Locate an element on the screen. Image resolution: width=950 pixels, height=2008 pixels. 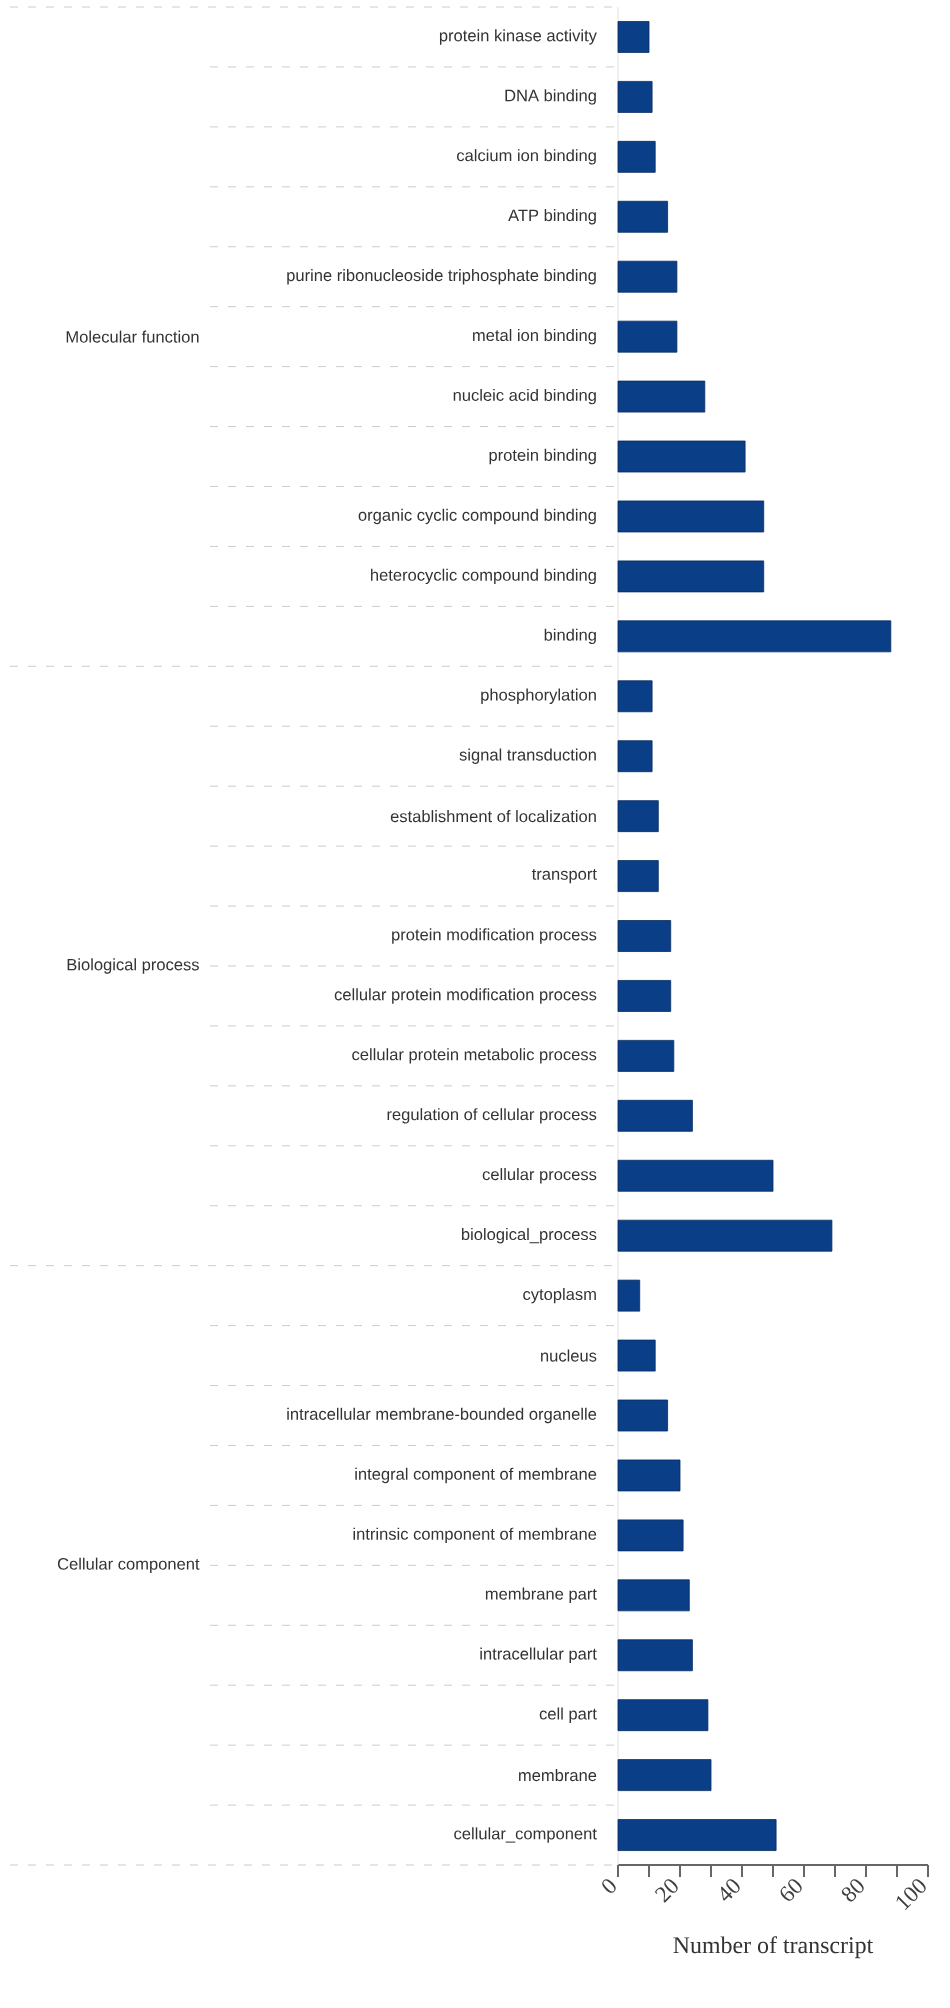
y-tick-label: signal transduction is located at coordinates (527, 756).